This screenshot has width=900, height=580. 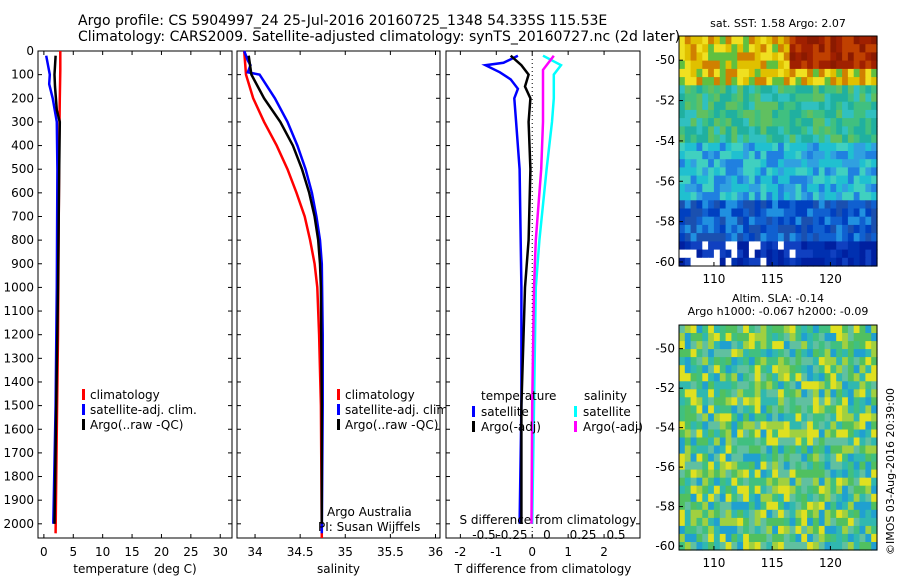 I want to click on x-tick-label: 25, so click(x=190, y=552).